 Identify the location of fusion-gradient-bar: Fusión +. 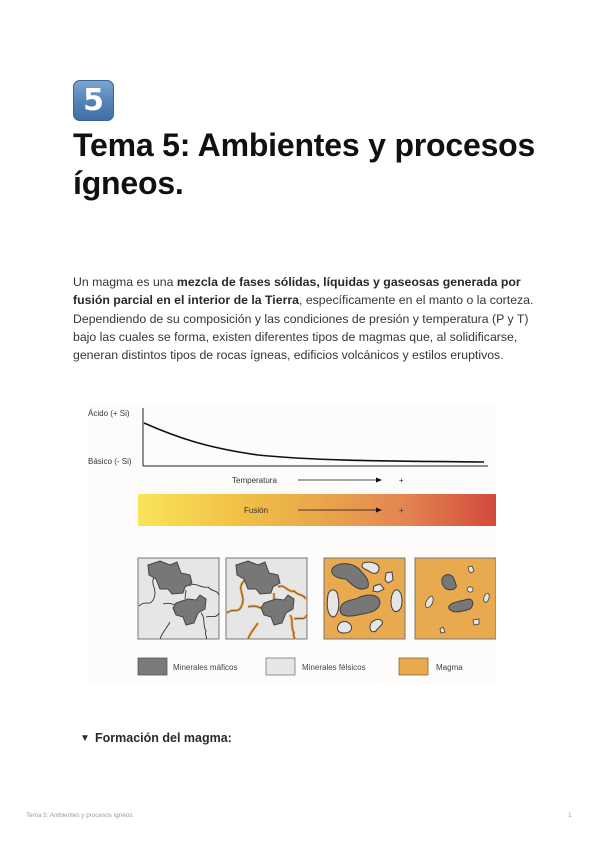
(317, 510).